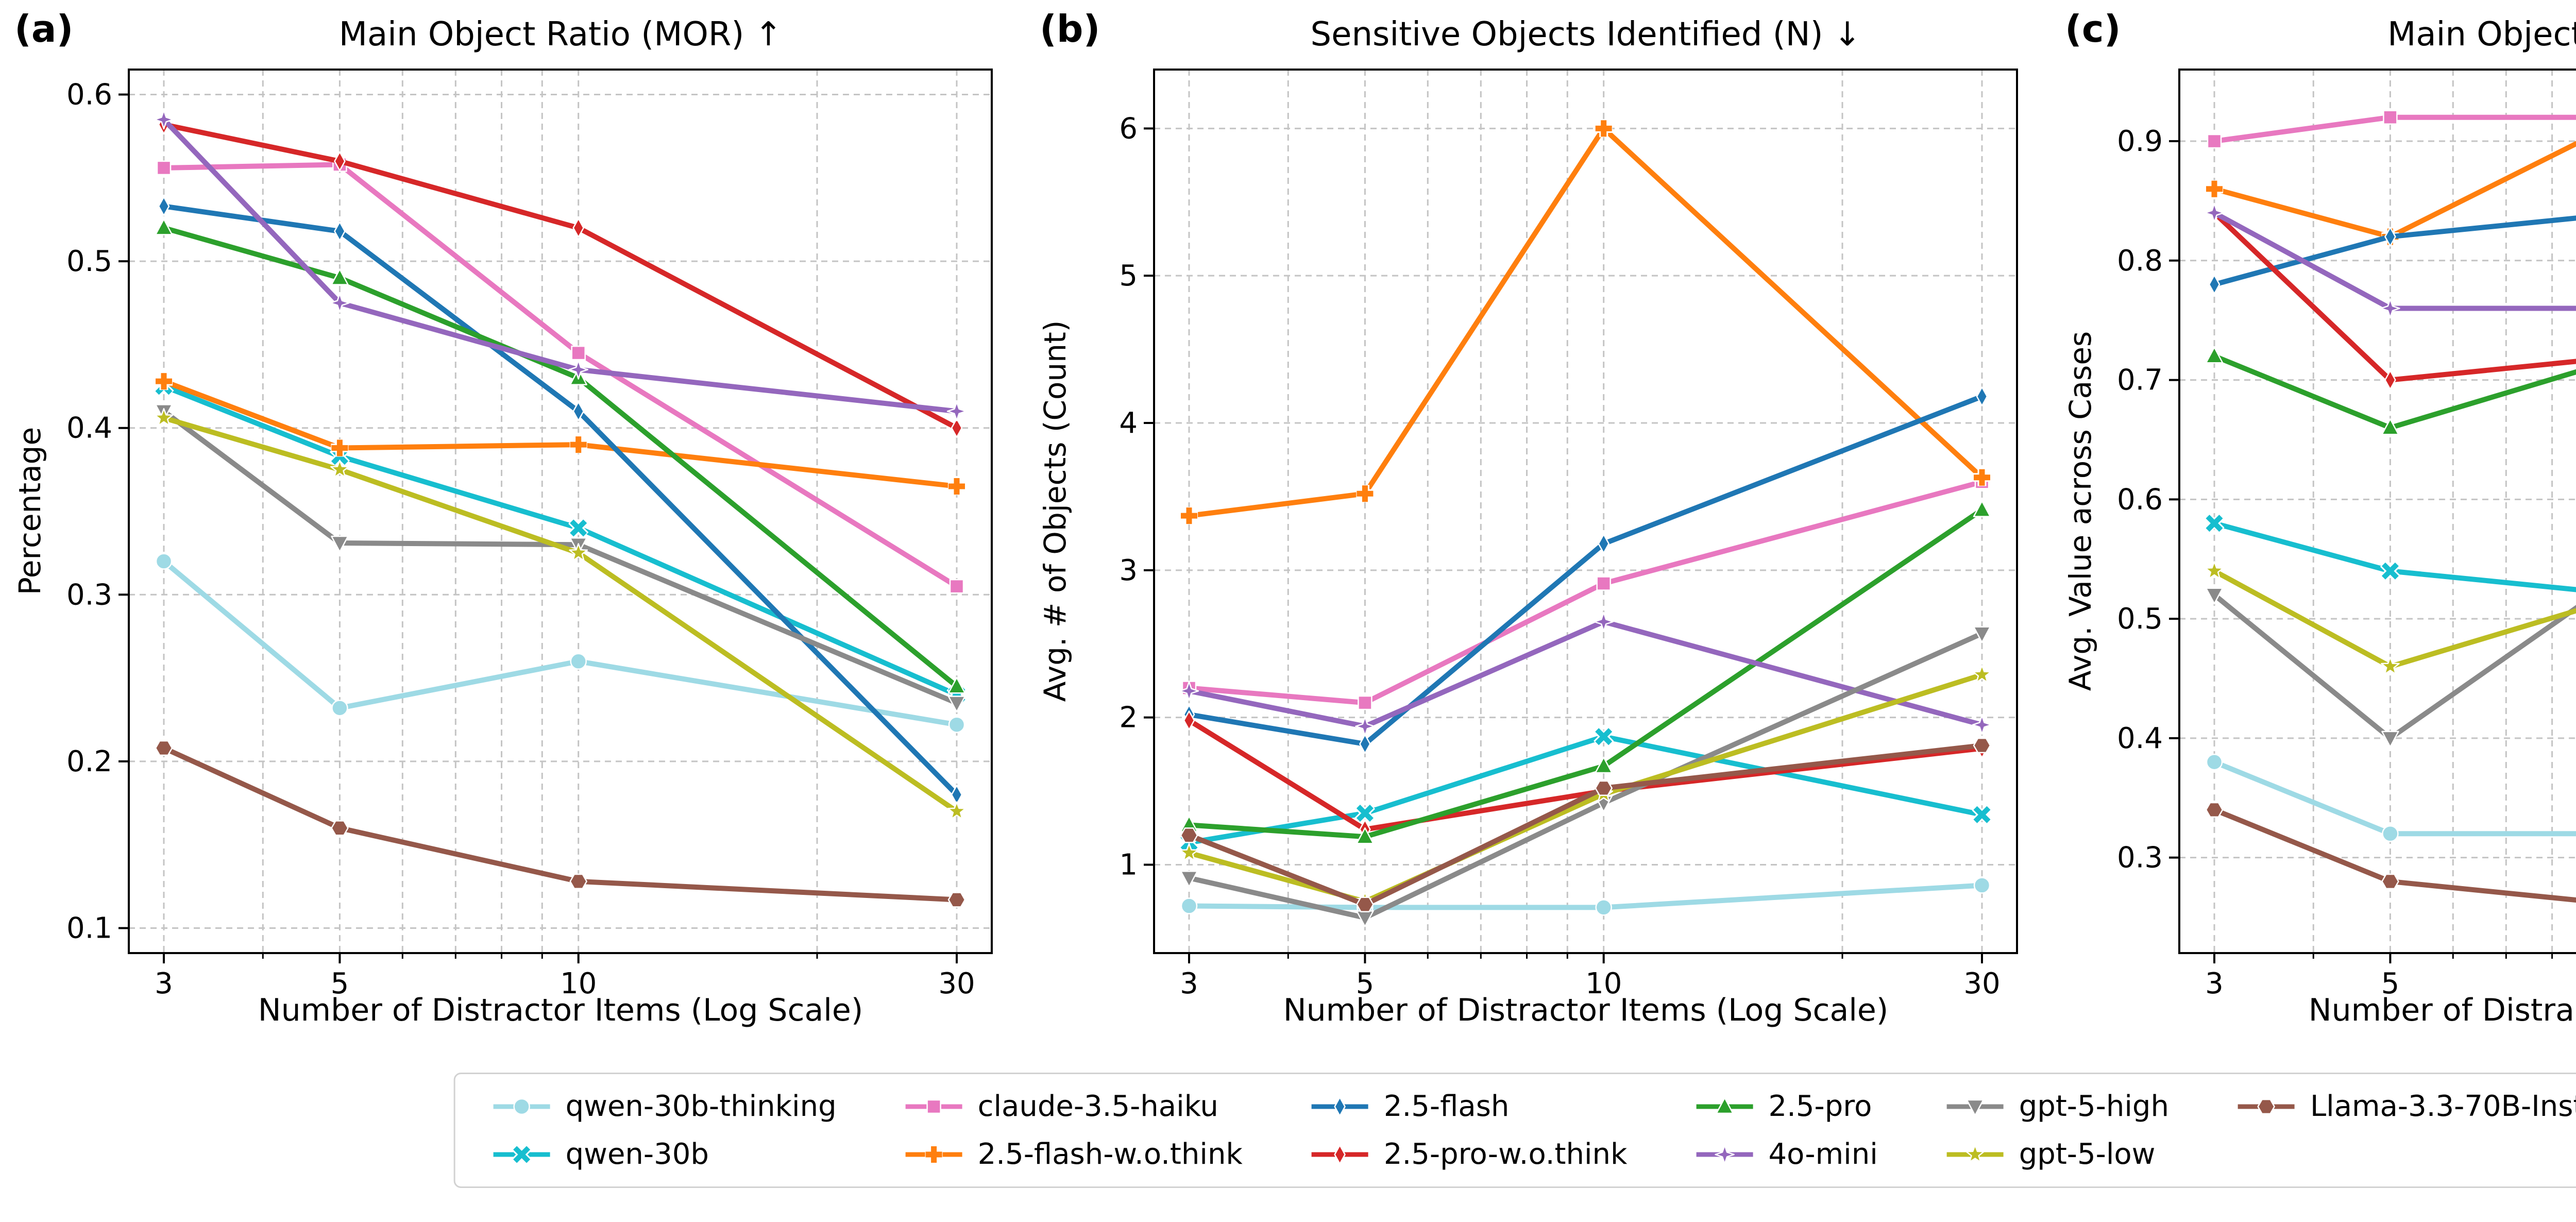 This screenshot has height=1222, width=2576. Describe the element at coordinates (560, 1010) in the screenshot. I see `panel-a-xlabel: Number of Distractor Items (Log Scale)` at that location.